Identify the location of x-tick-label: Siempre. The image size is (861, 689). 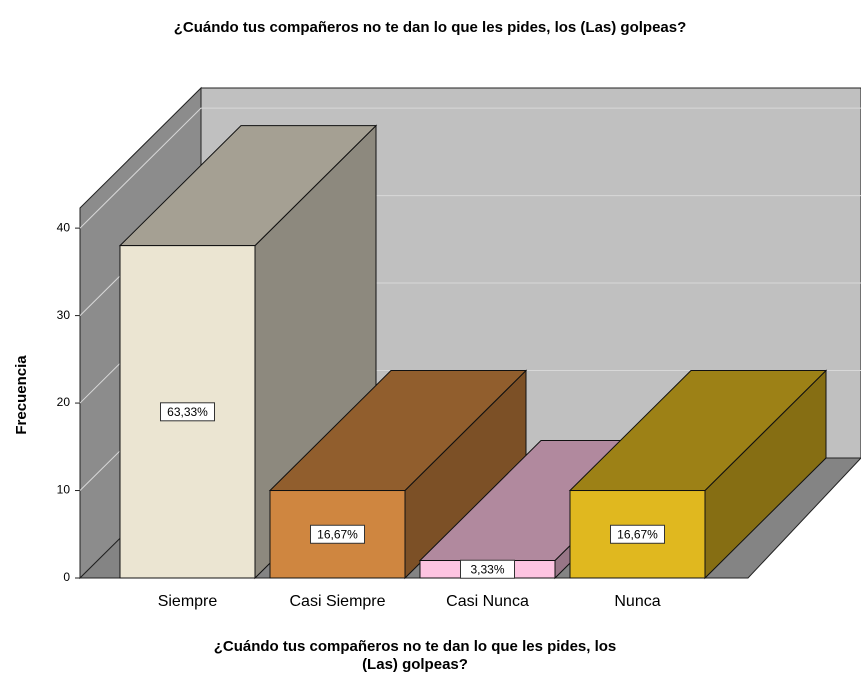
(188, 601).